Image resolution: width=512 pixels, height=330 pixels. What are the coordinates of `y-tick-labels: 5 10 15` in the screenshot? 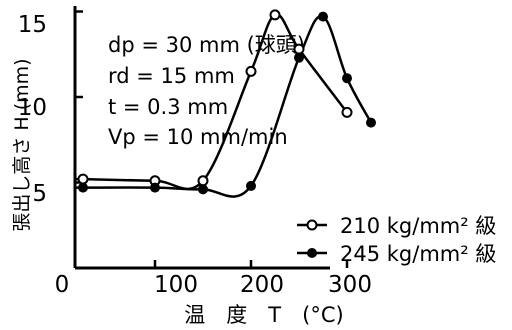 It's located at (32, 109).